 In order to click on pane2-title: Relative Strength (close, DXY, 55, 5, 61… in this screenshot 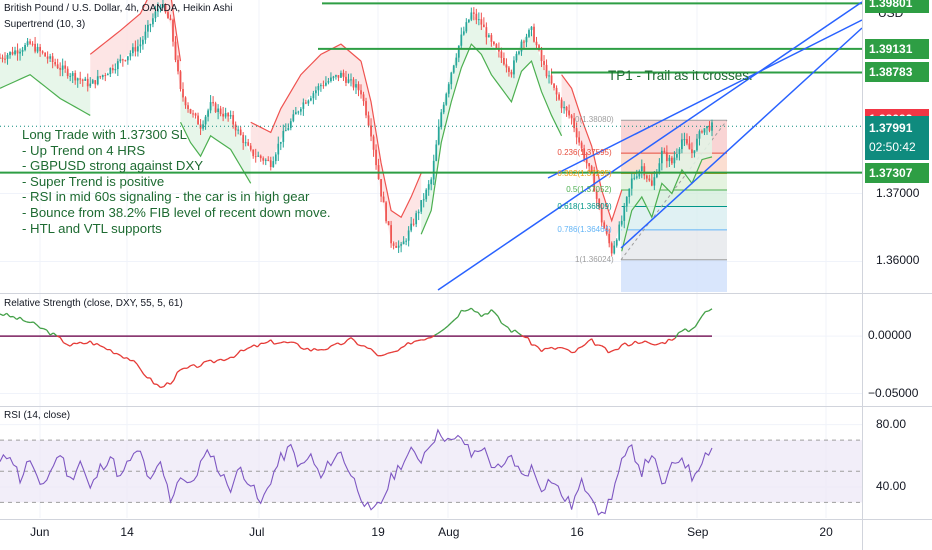, I will do `click(93, 303)`.